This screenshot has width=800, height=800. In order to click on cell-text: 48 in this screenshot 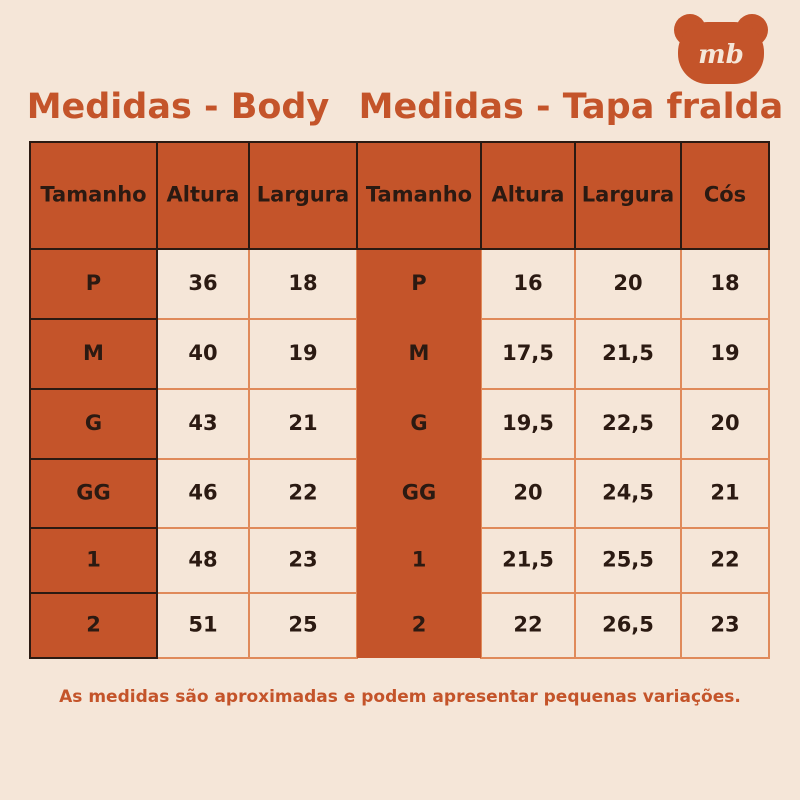, I will do `click(202, 560)`.